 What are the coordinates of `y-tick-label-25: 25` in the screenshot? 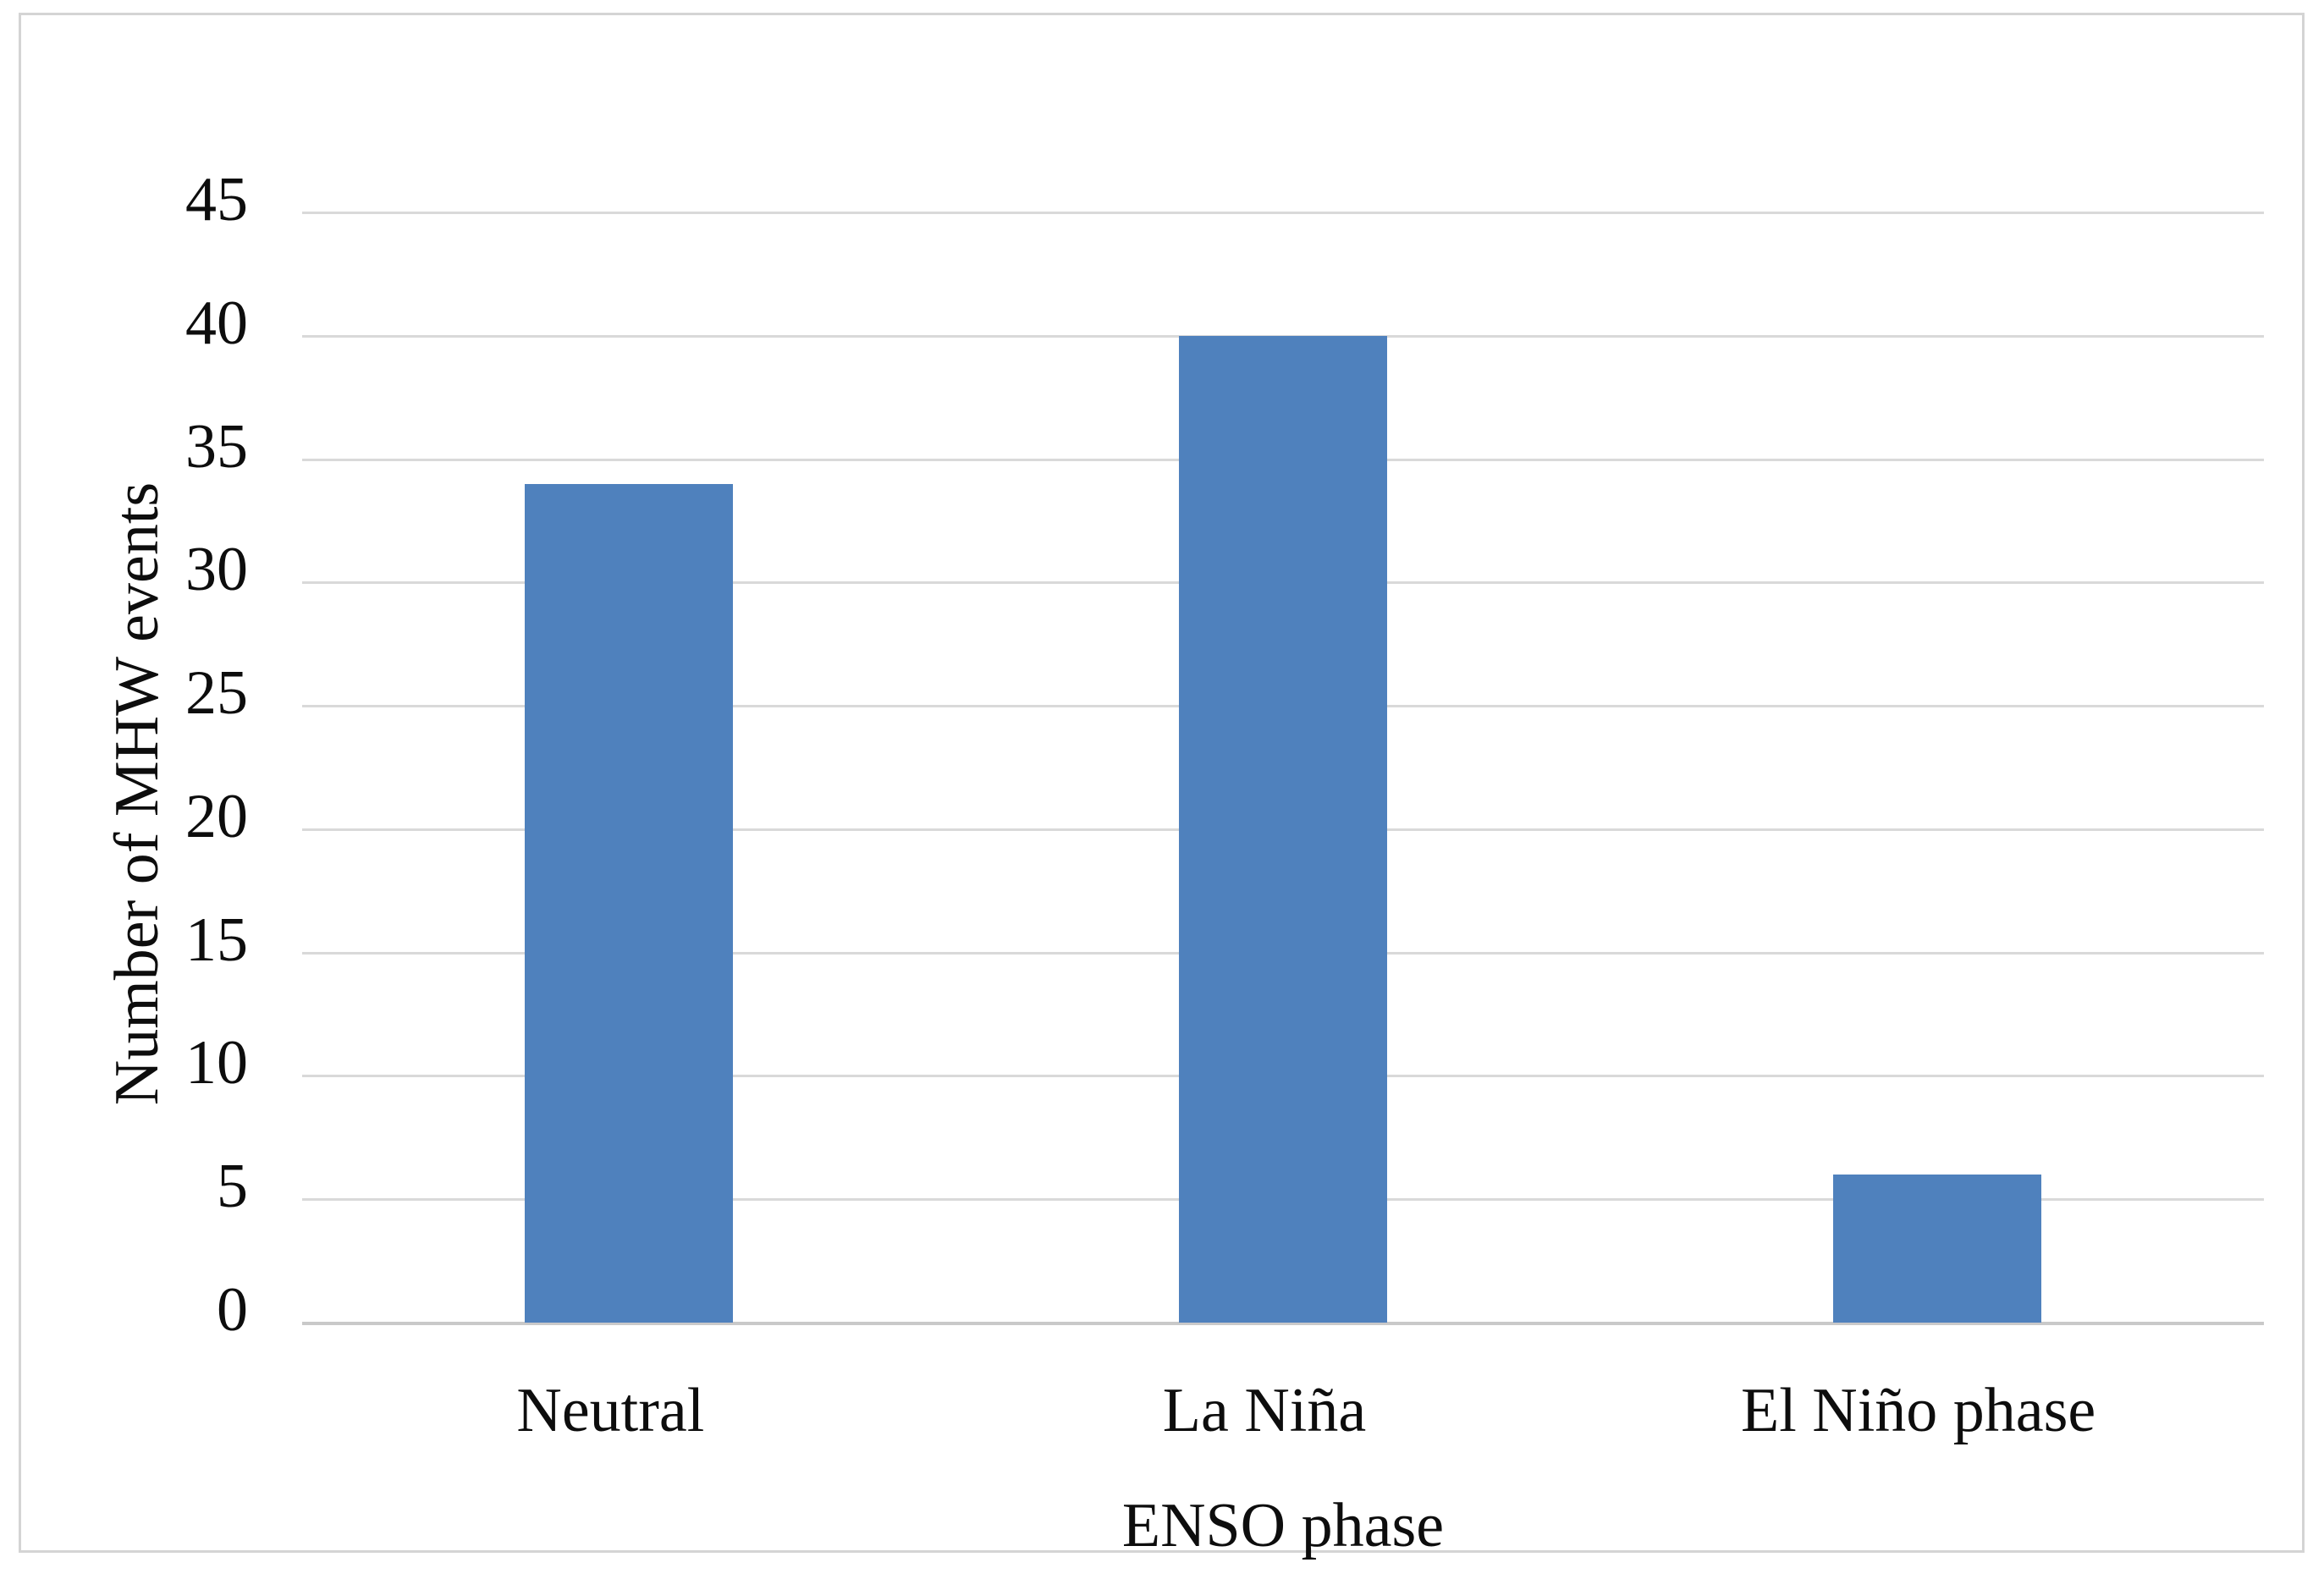 It's located at (216, 693).